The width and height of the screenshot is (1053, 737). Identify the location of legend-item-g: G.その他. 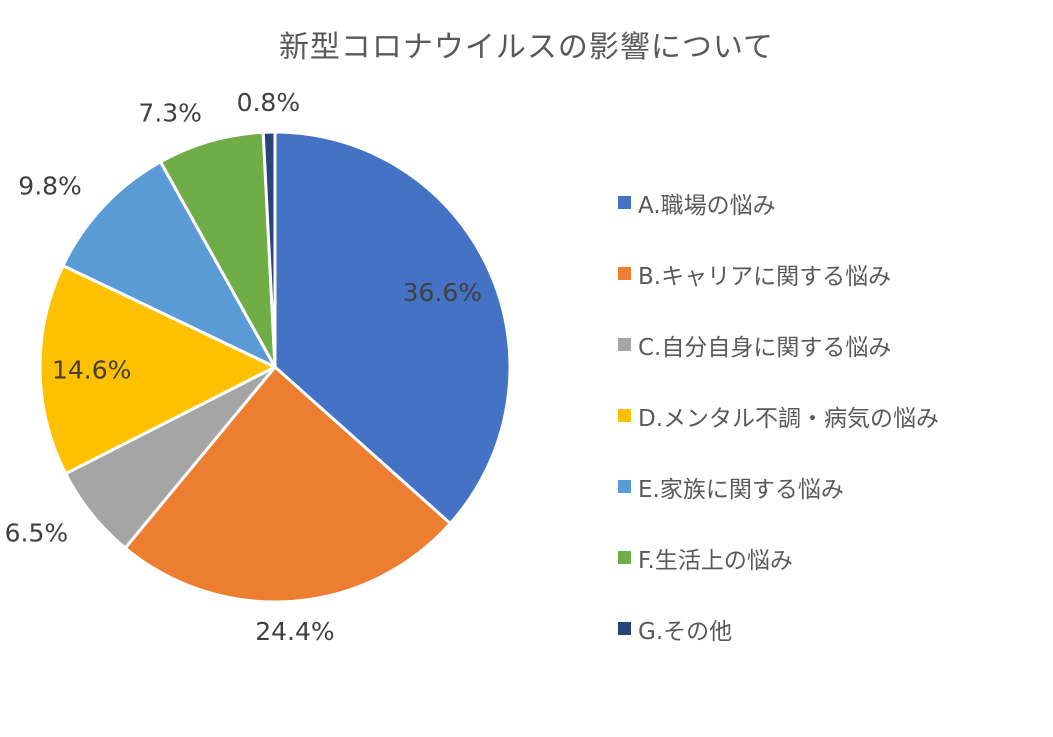
(778, 628).